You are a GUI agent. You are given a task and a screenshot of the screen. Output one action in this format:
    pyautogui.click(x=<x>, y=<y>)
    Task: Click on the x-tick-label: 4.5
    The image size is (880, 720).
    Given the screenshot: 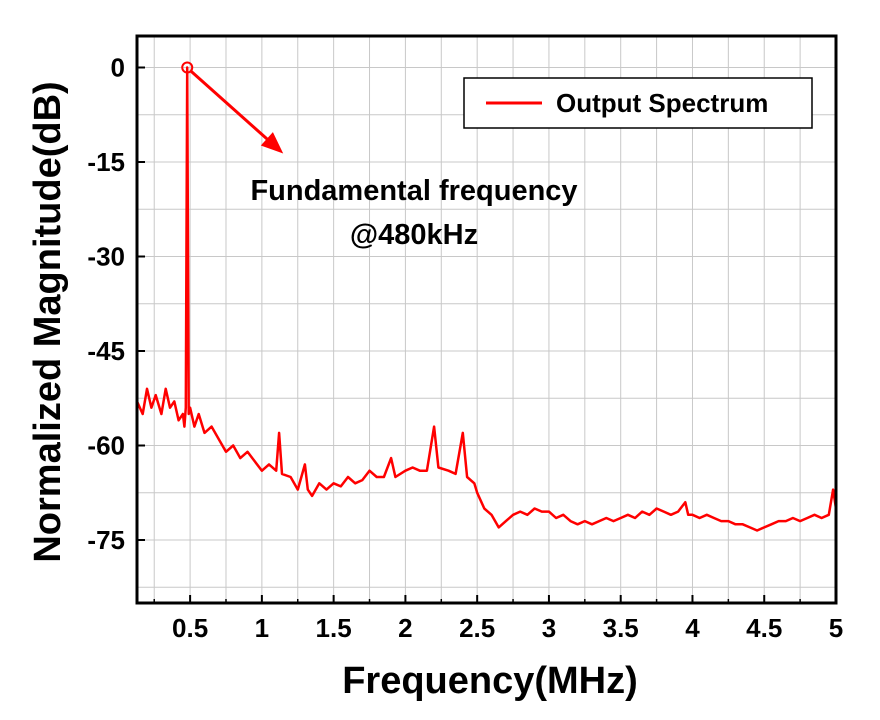 What is the action you would take?
    pyautogui.click(x=764, y=628)
    